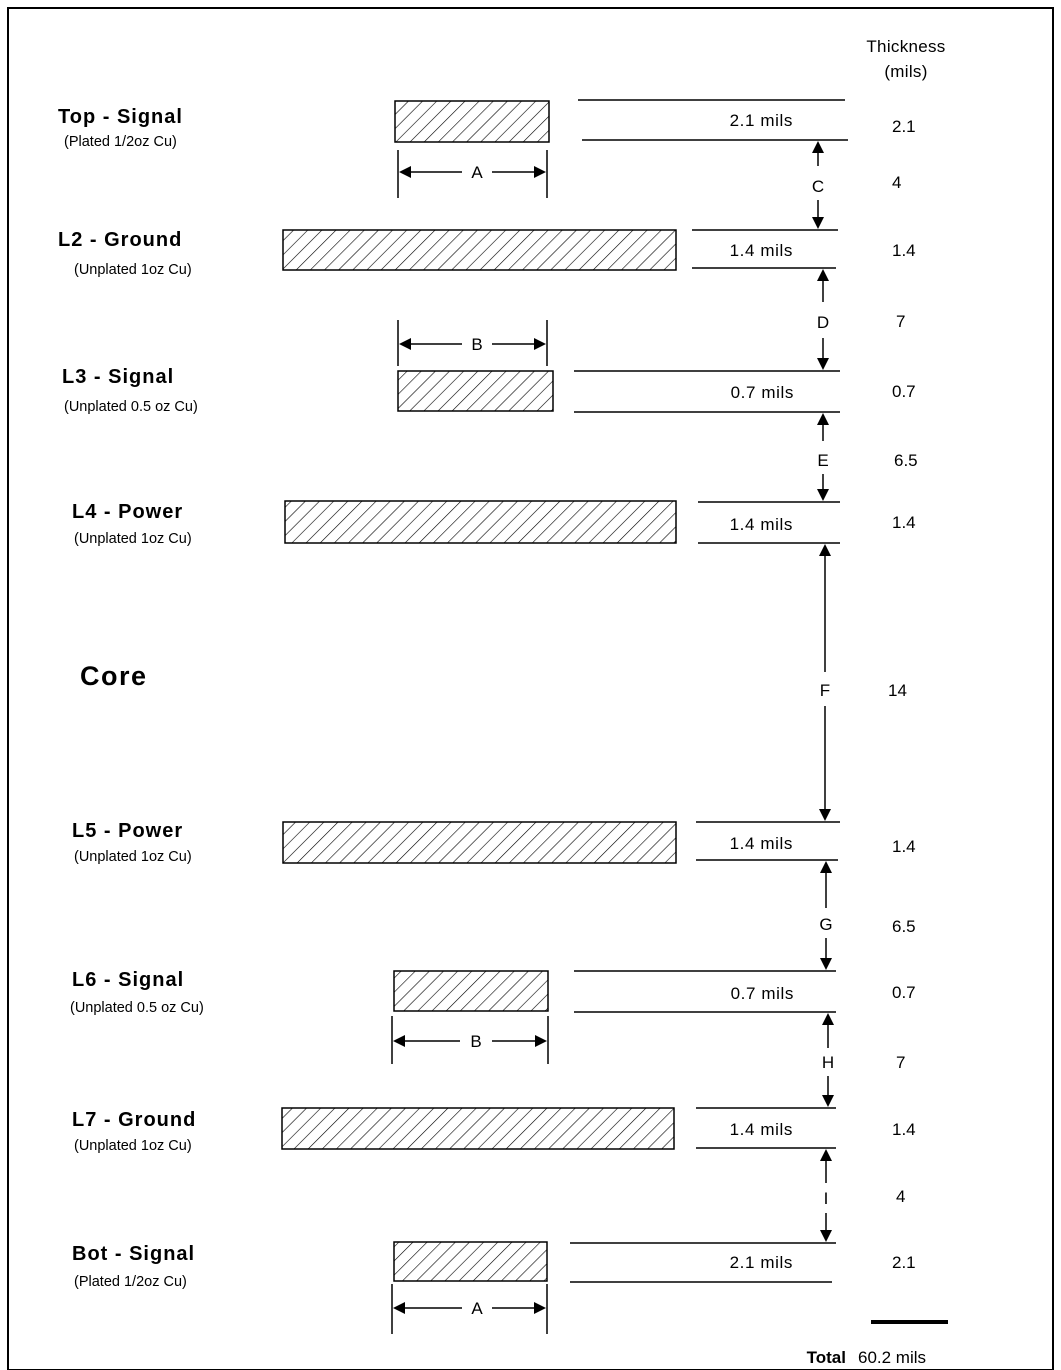 The width and height of the screenshot is (1061, 1370). What do you see at coordinates (479, 250) in the screenshot?
I see `plane-l2` at bounding box center [479, 250].